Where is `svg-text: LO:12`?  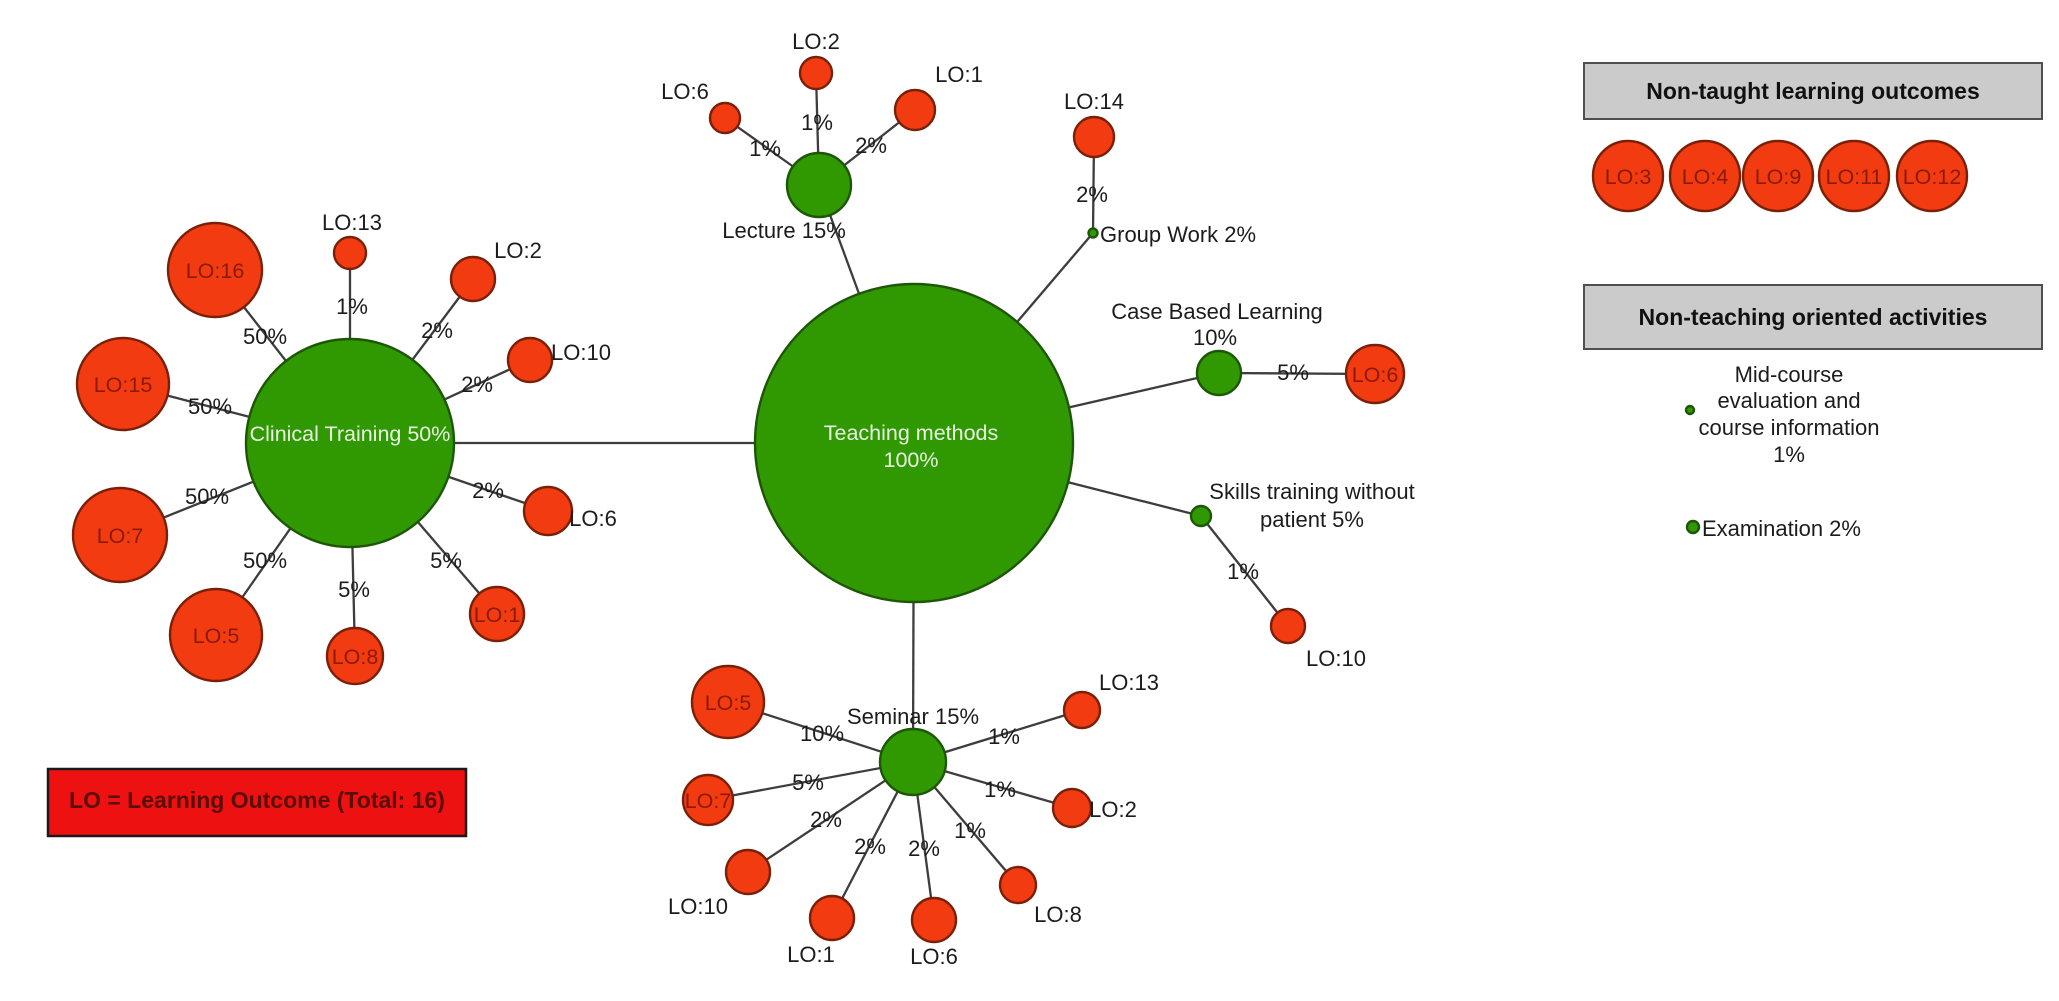
svg-text: LO:12 is located at coordinates (1932, 177).